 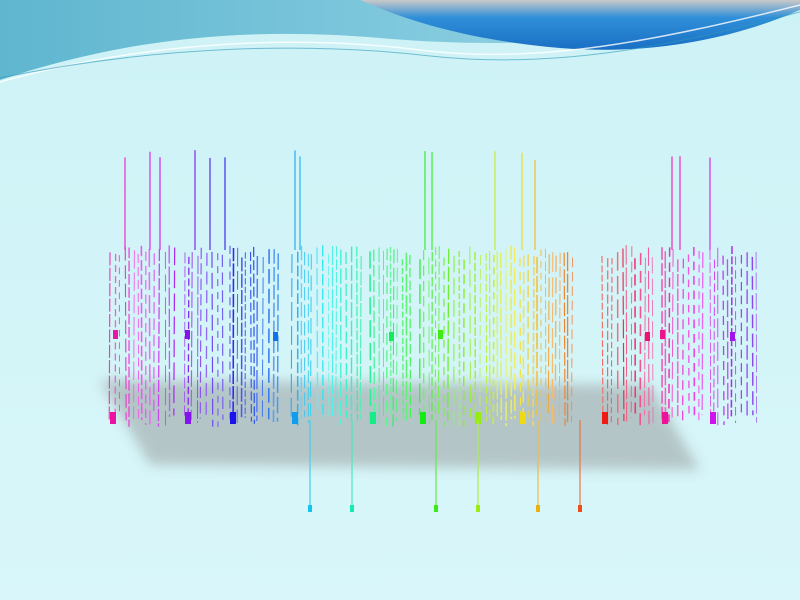 I want to click on right-wave, so click(x=580, y=25).